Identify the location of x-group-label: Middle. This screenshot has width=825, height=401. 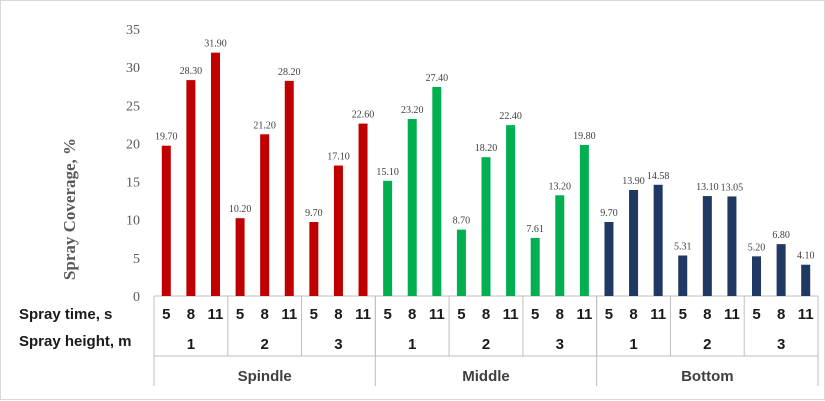
(486, 376).